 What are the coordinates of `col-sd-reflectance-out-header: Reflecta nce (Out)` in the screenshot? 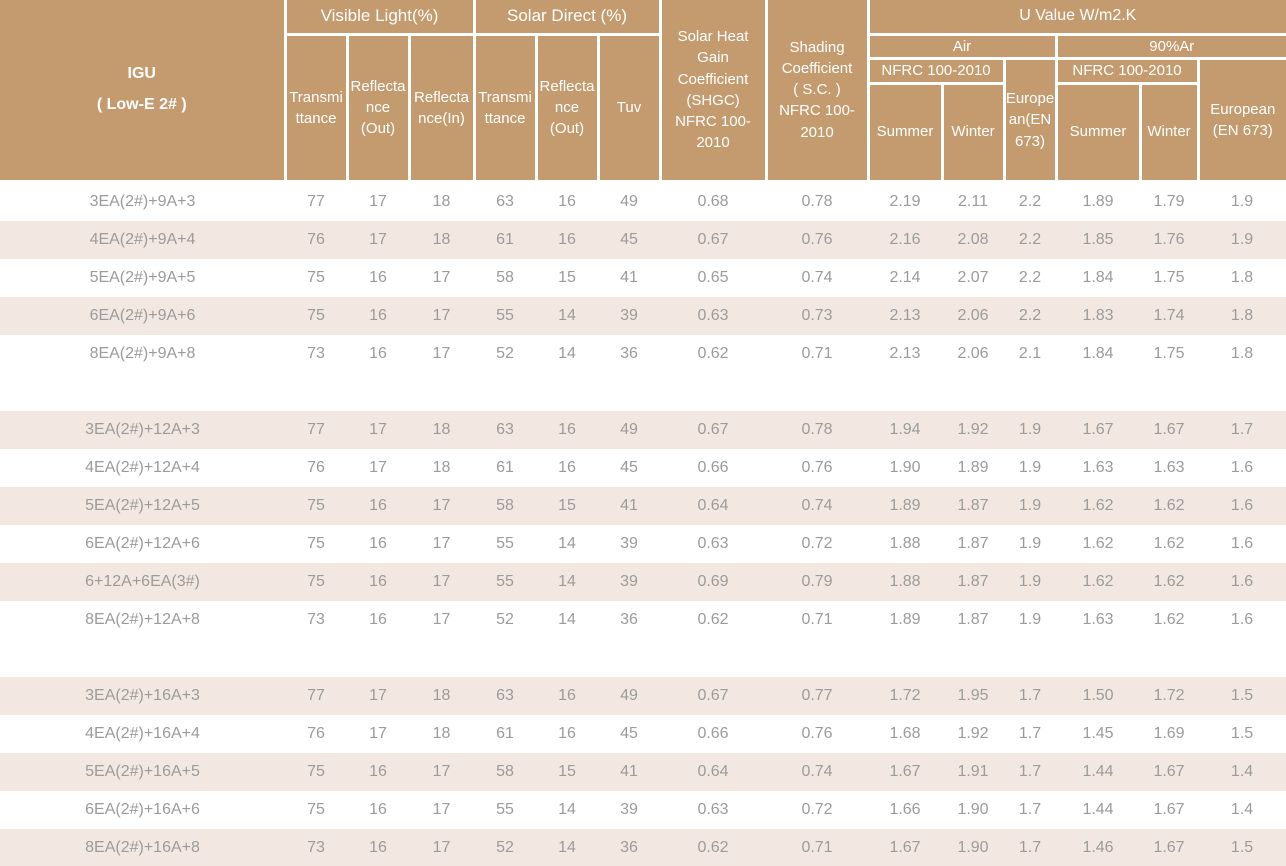 It's located at (567, 108).